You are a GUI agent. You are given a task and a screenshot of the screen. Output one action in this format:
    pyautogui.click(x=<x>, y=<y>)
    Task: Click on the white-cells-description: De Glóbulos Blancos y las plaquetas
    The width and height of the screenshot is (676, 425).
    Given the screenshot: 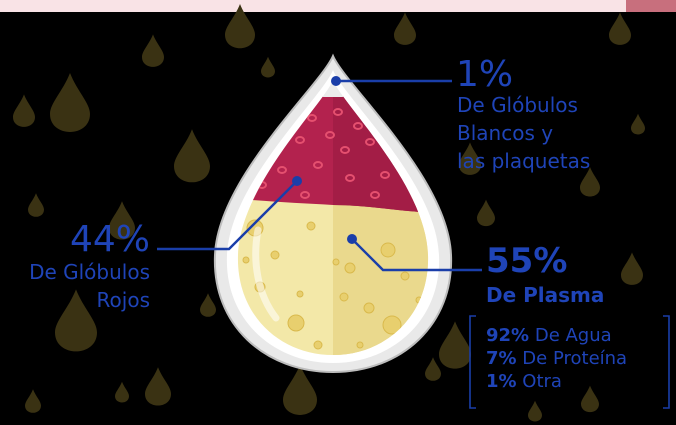 What is the action you would take?
    pyautogui.click(x=523, y=133)
    